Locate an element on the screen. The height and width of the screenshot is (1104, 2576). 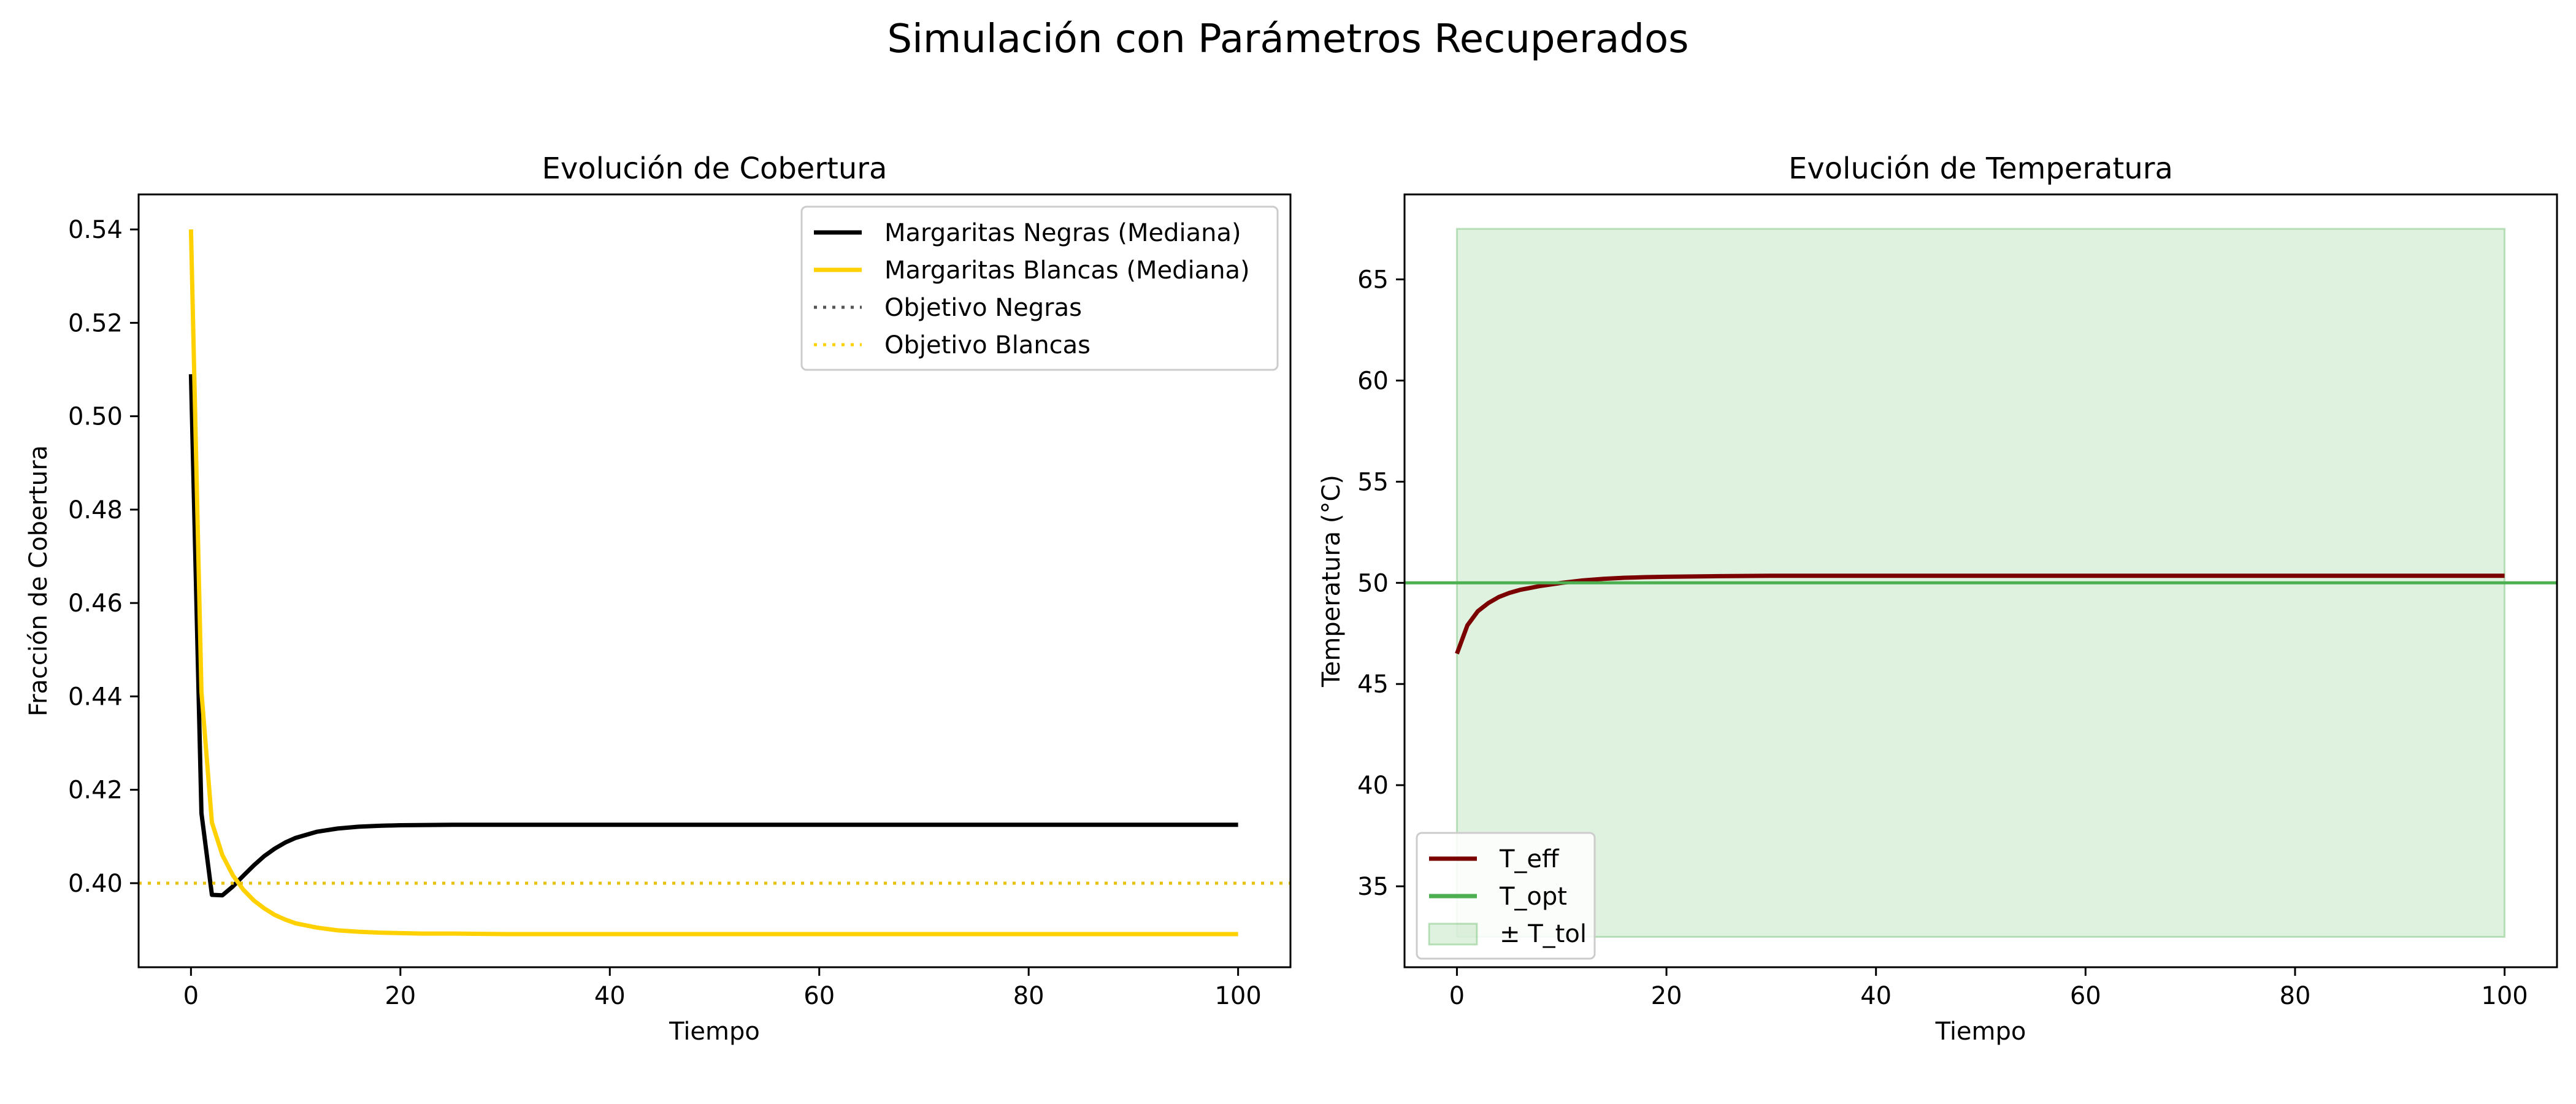
coverage-xtick-label: 100 is located at coordinates (1237, 996).